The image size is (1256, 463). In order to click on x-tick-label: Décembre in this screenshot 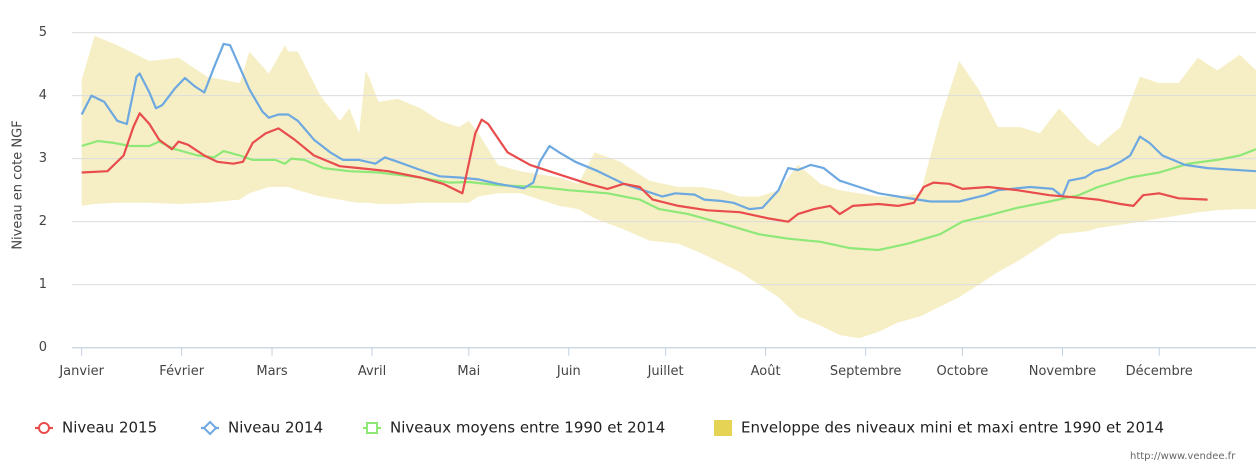, I will do `click(1159, 371)`.